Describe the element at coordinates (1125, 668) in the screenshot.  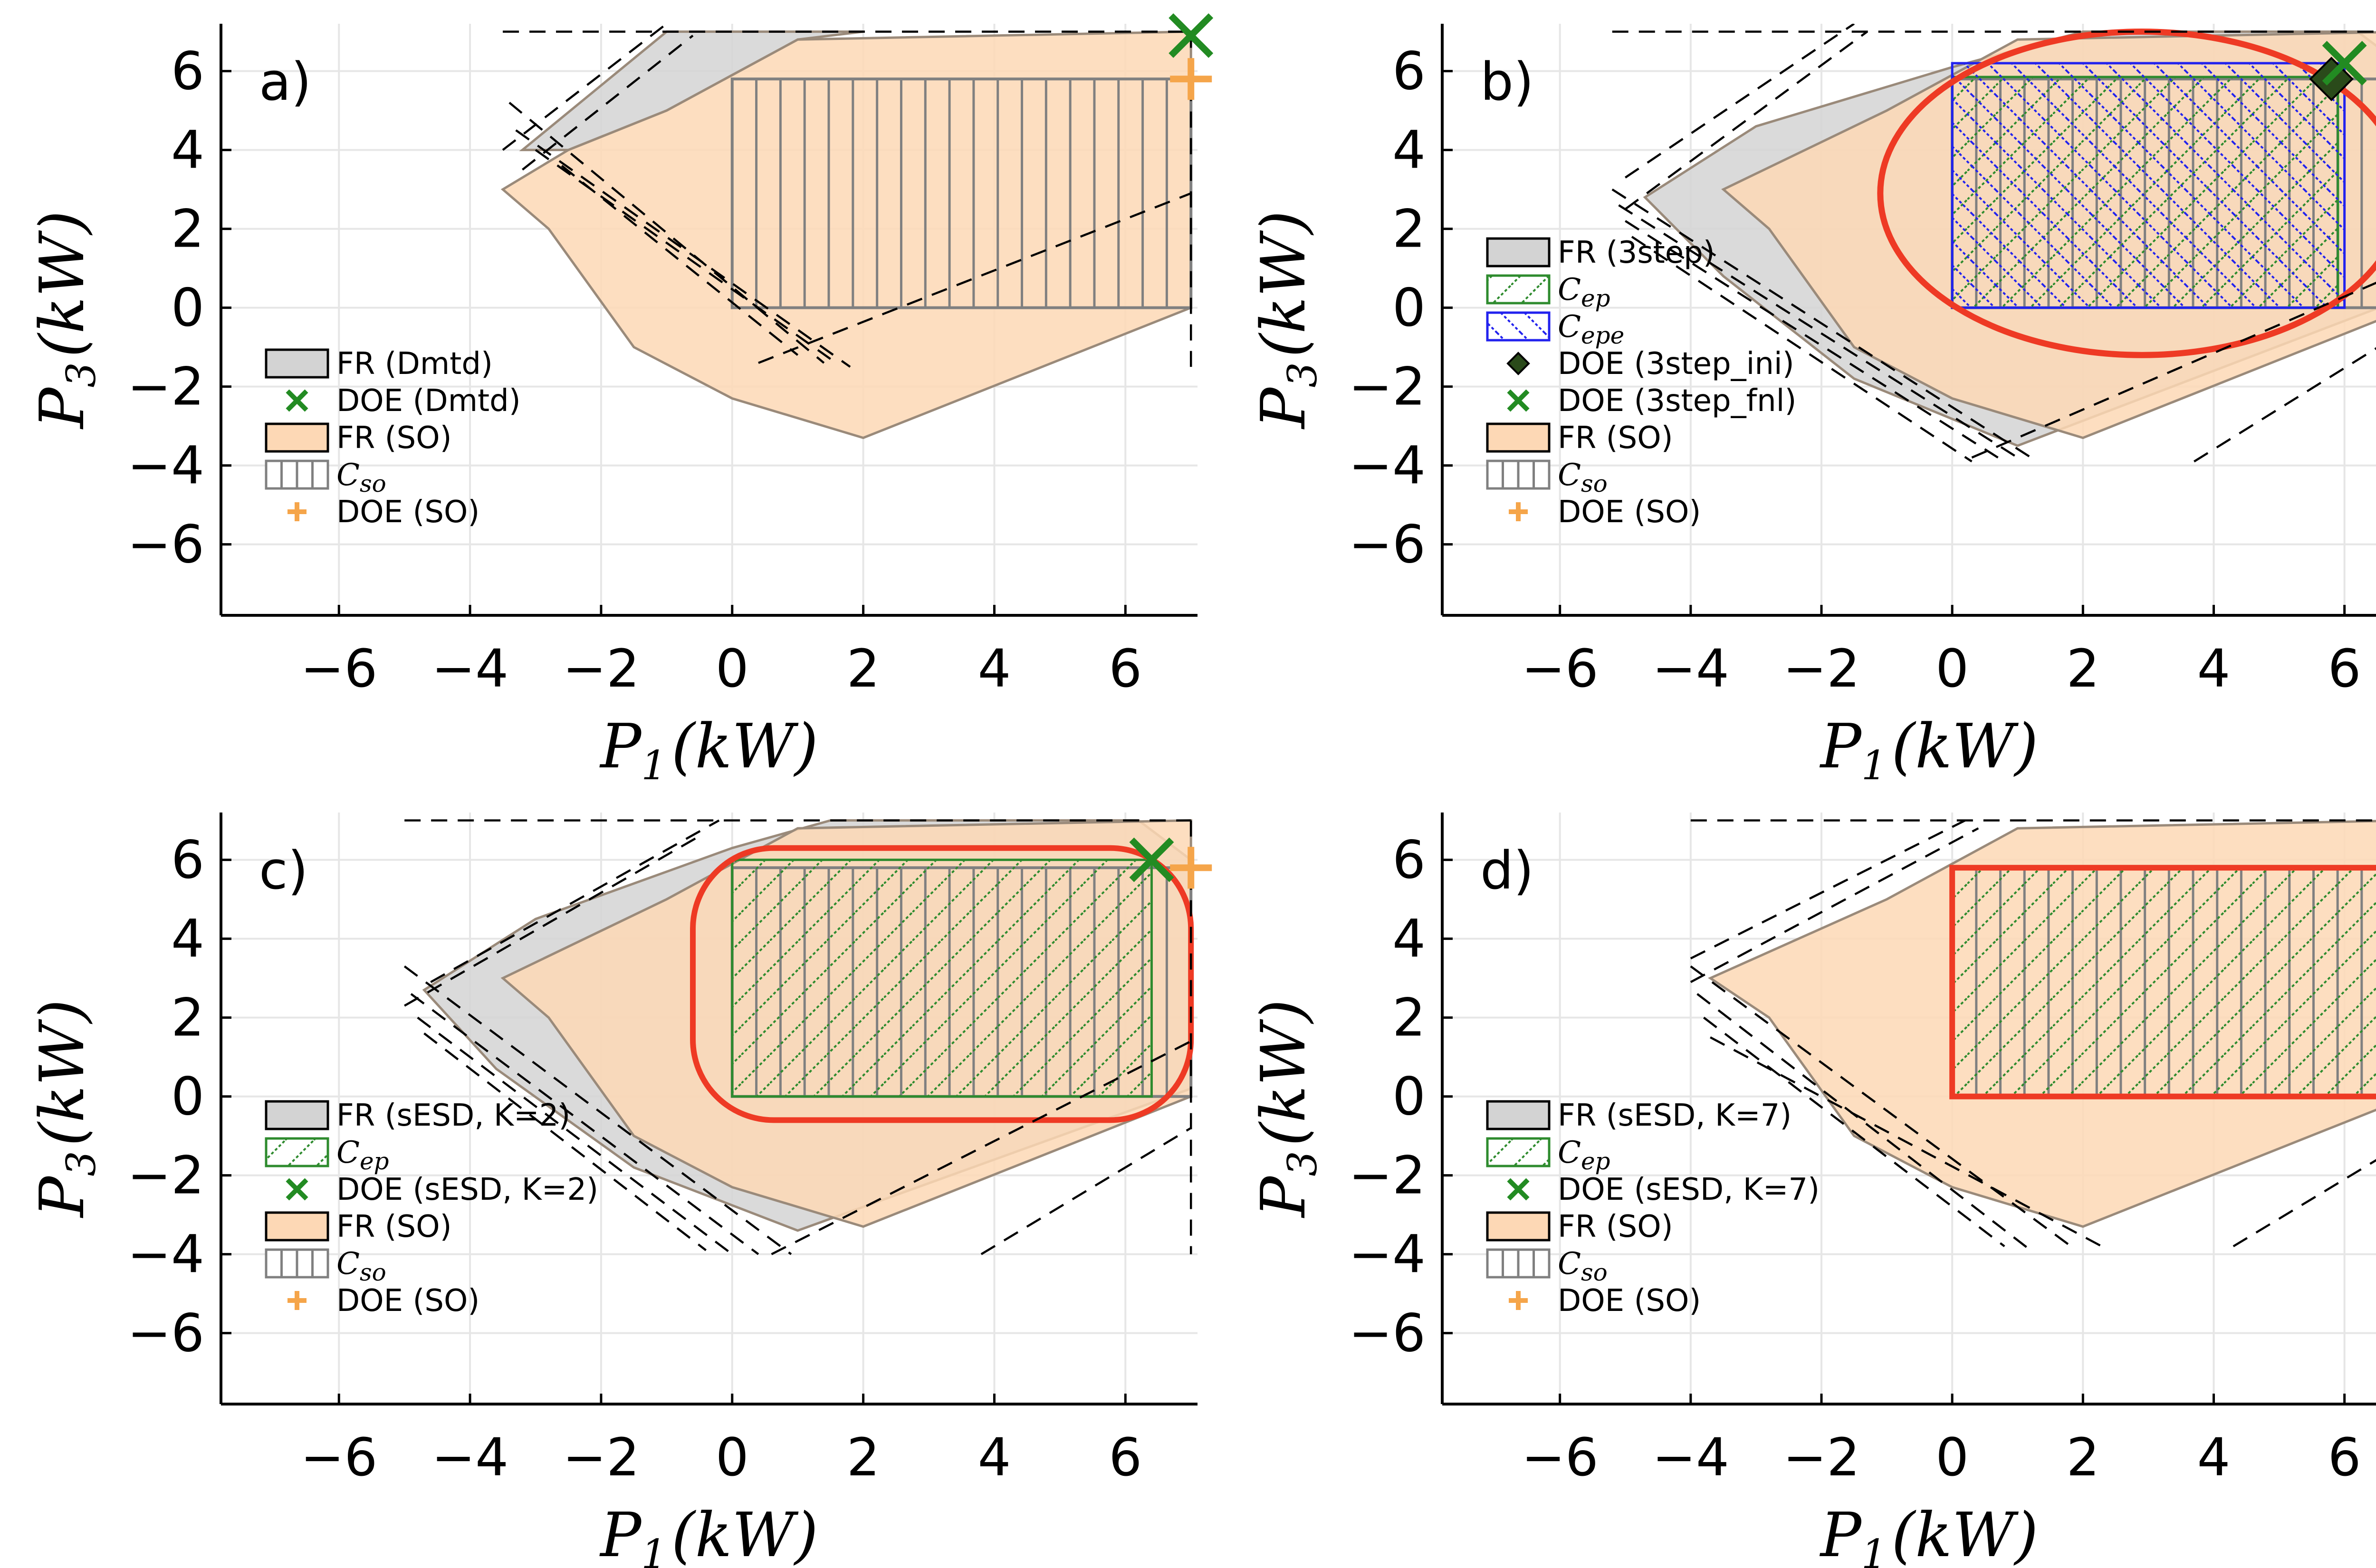
I see `x-tick-label: 6` at that location.